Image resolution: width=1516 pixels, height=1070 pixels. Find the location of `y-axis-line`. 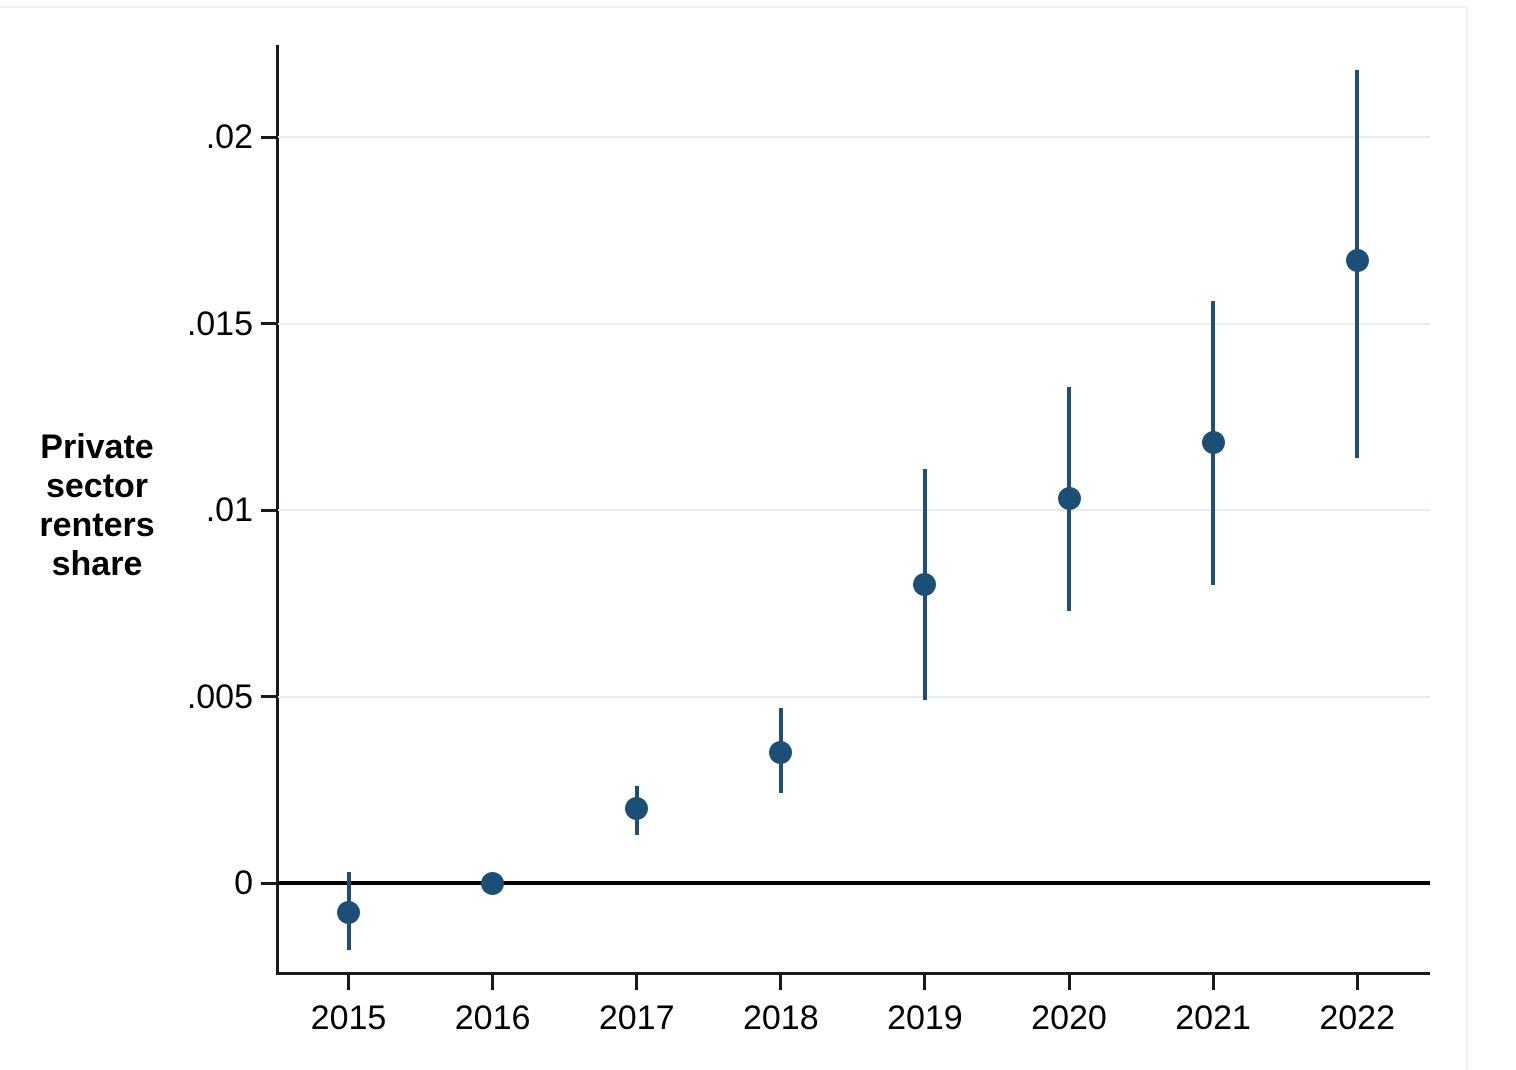

y-axis-line is located at coordinates (277, 509).